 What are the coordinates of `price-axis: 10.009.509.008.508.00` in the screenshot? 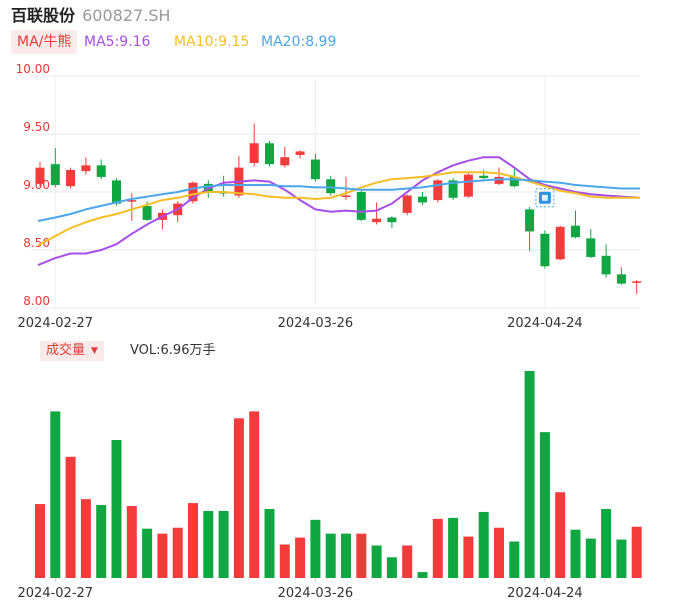 It's located at (33, 185).